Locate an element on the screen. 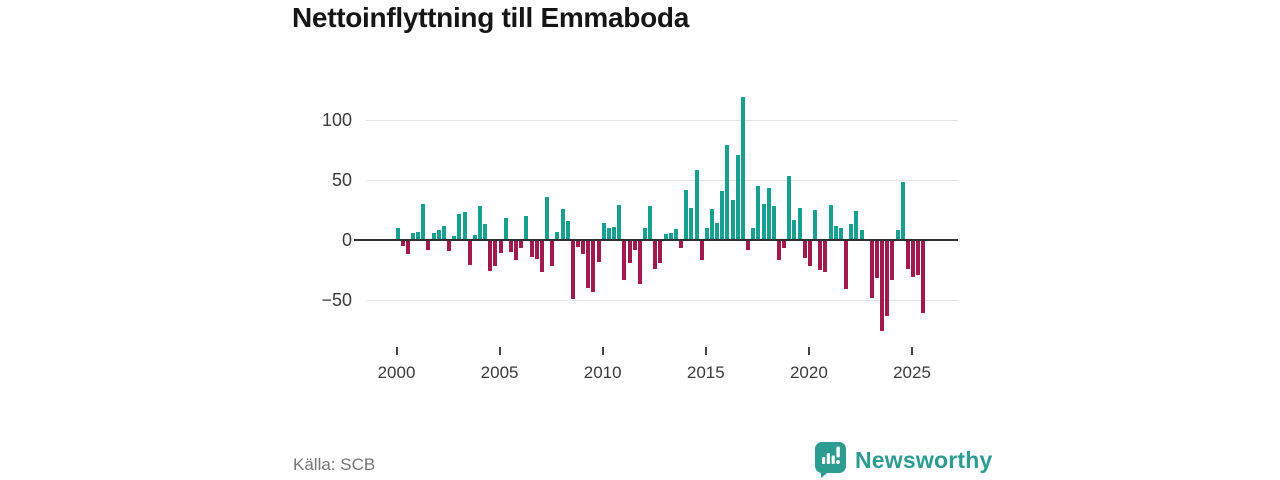  x-axis-tick-label: 2005 is located at coordinates (499, 372).